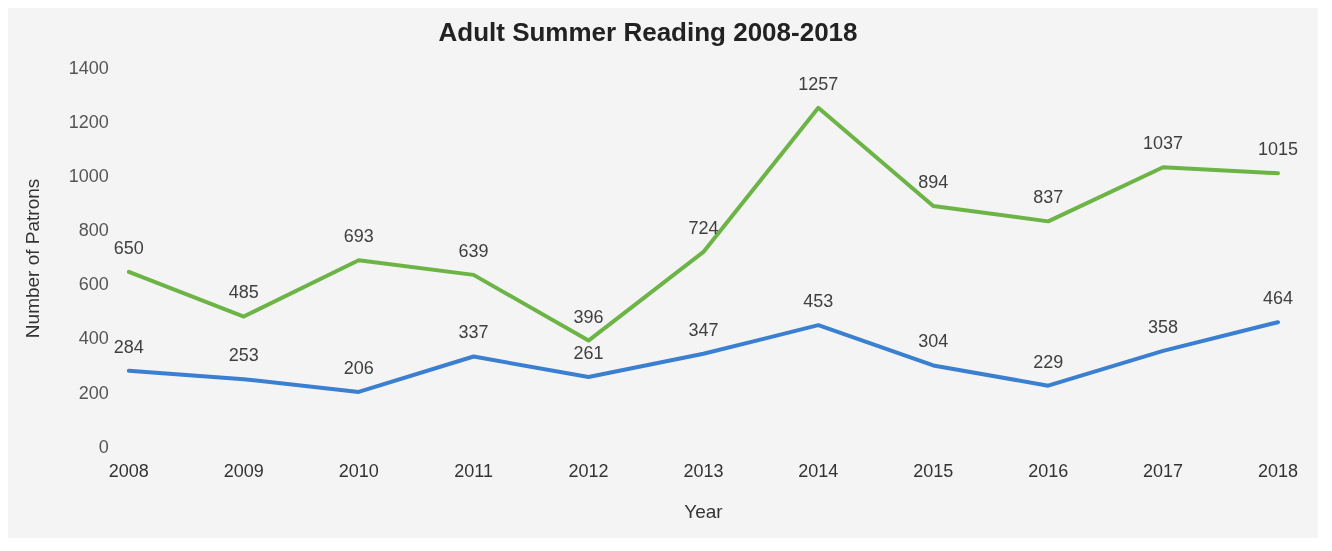  I want to click on y-tick-label: 200, so click(93, 392).